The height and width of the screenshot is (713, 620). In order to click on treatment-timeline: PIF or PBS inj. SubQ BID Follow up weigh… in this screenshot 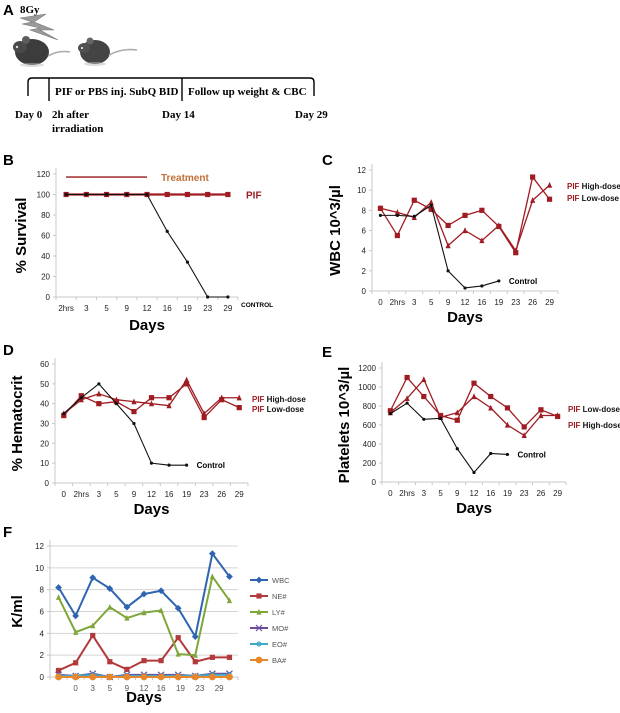, I will do `click(170, 74)`.